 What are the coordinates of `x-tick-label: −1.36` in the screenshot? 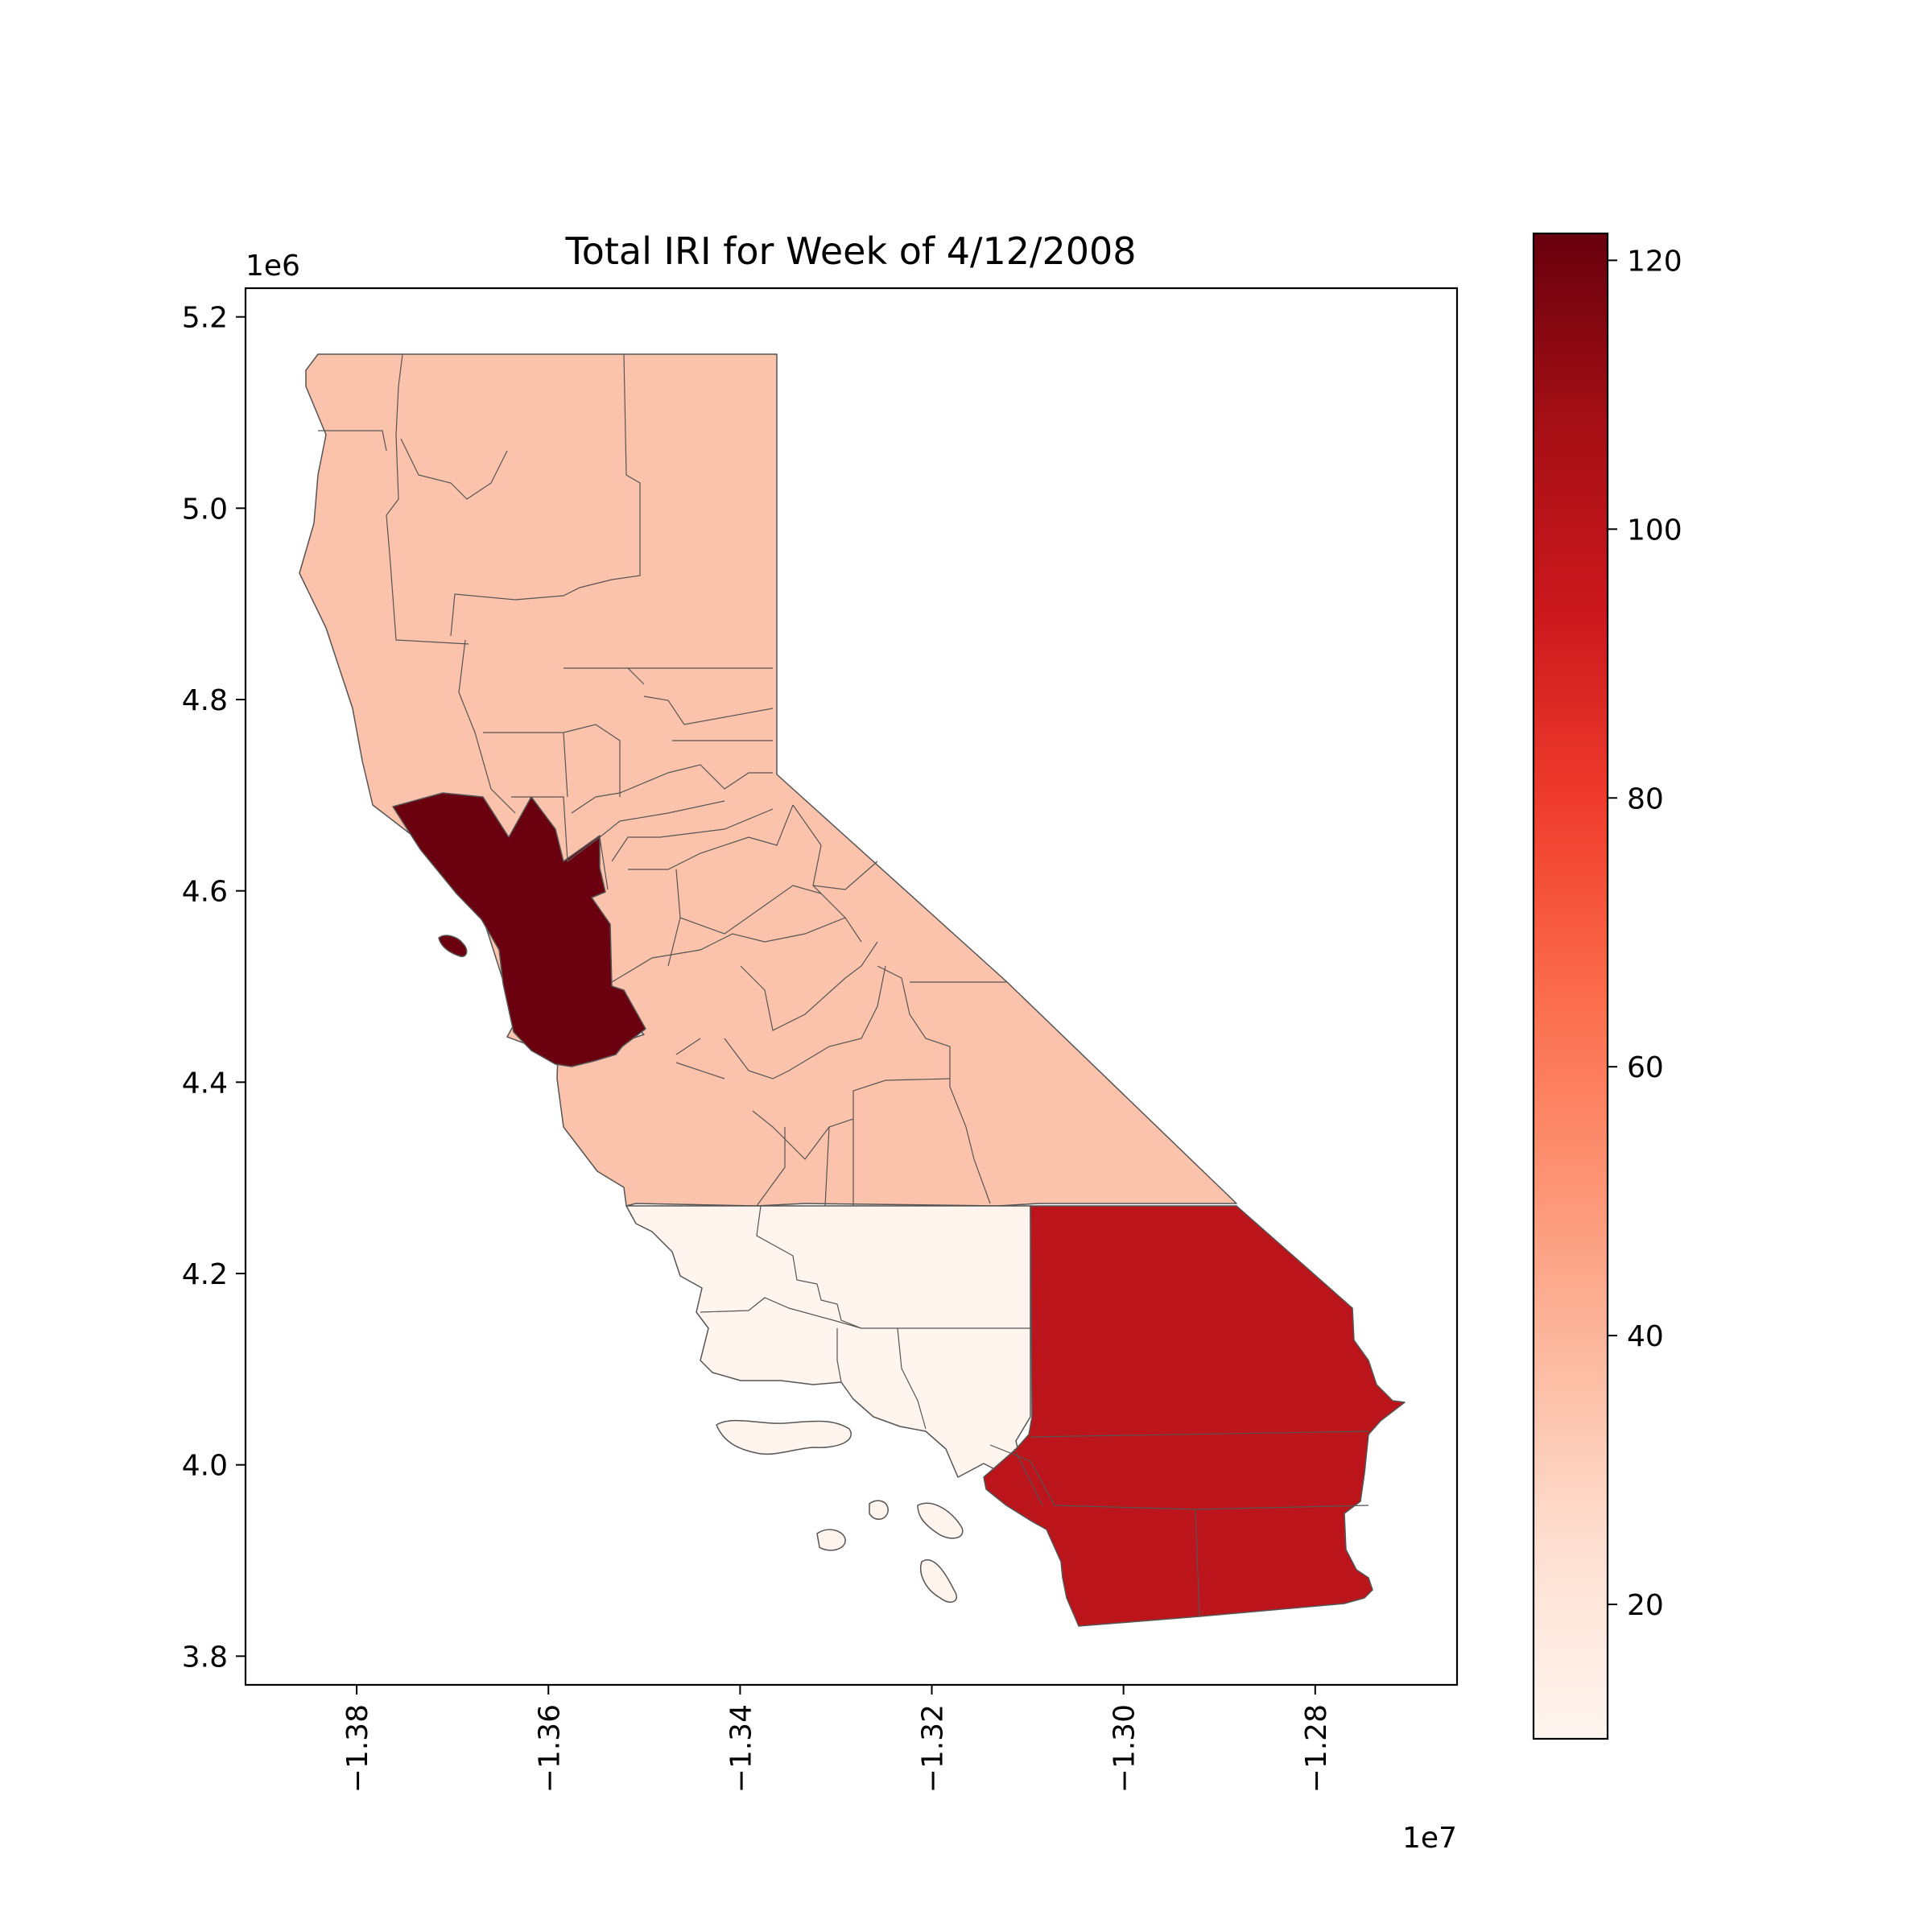 It's located at (549, 1748).